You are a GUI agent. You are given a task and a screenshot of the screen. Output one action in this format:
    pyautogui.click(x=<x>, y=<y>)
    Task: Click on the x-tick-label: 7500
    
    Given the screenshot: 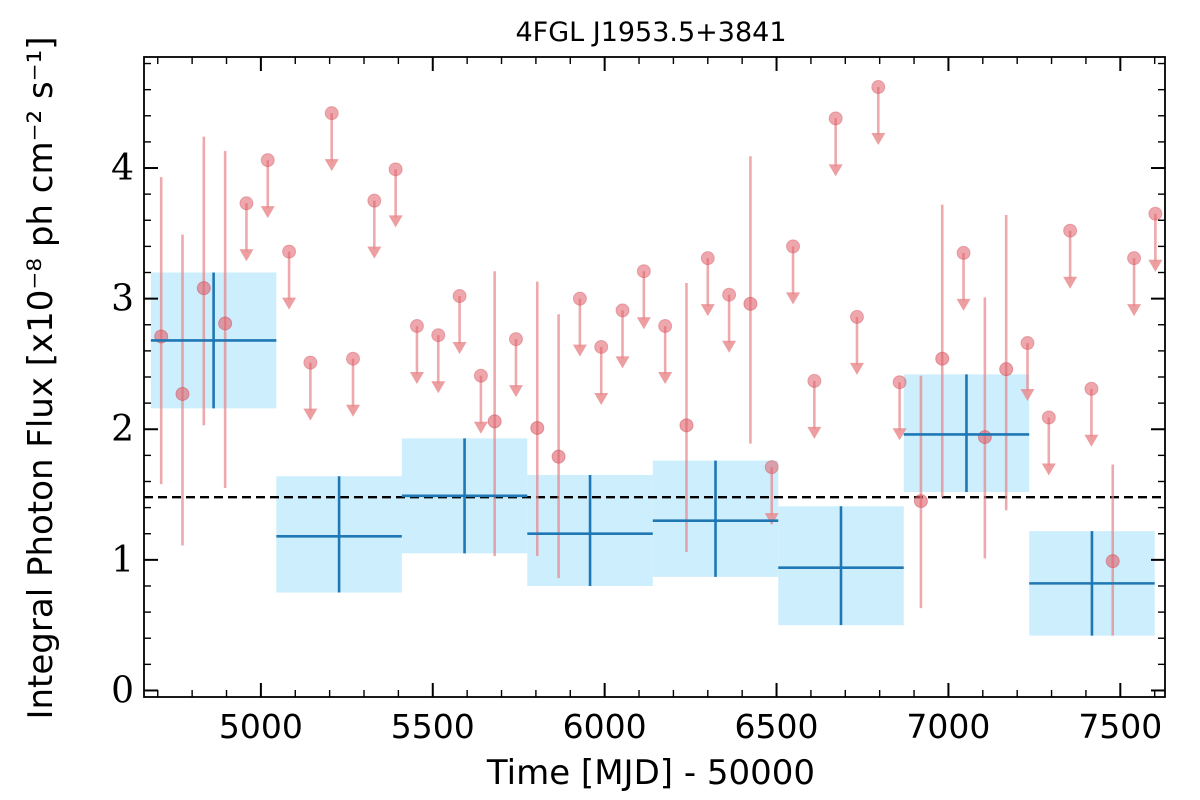 What is the action you would take?
    pyautogui.click(x=1120, y=726)
    